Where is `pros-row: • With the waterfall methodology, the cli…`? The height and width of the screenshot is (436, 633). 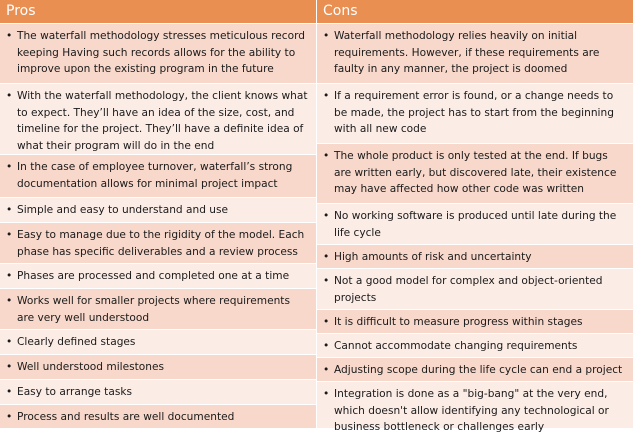
pros-row: • With the waterfall methodology, the cli… is located at coordinates (158, 118).